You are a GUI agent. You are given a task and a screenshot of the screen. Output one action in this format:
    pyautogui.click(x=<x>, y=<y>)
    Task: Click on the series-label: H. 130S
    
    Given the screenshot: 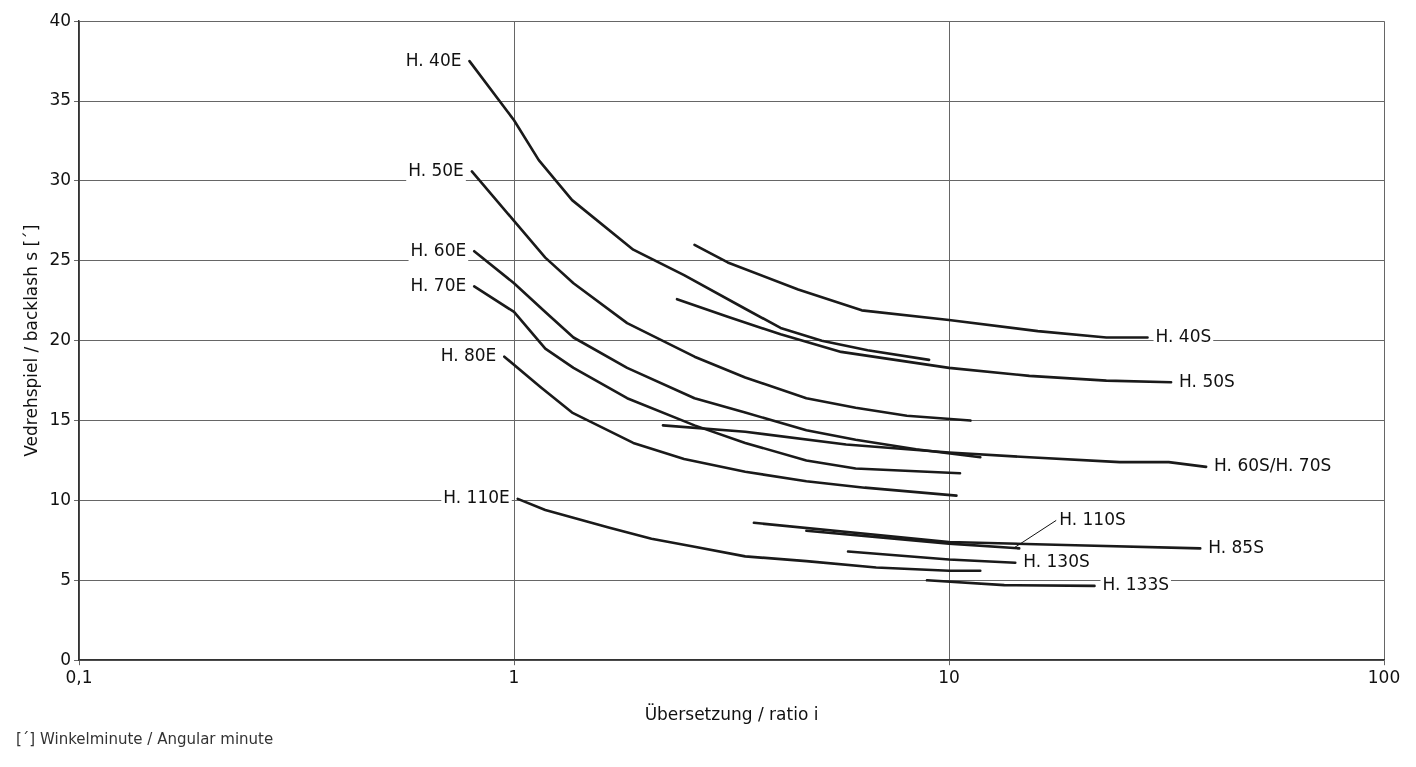 What is the action you would take?
    pyautogui.click(x=1056, y=561)
    